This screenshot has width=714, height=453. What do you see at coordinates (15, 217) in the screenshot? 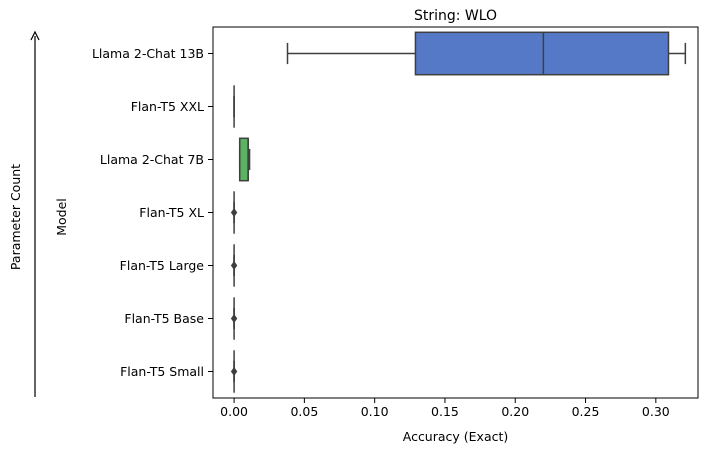
I see `parameter-count-label: Parameter Count` at bounding box center [15, 217].